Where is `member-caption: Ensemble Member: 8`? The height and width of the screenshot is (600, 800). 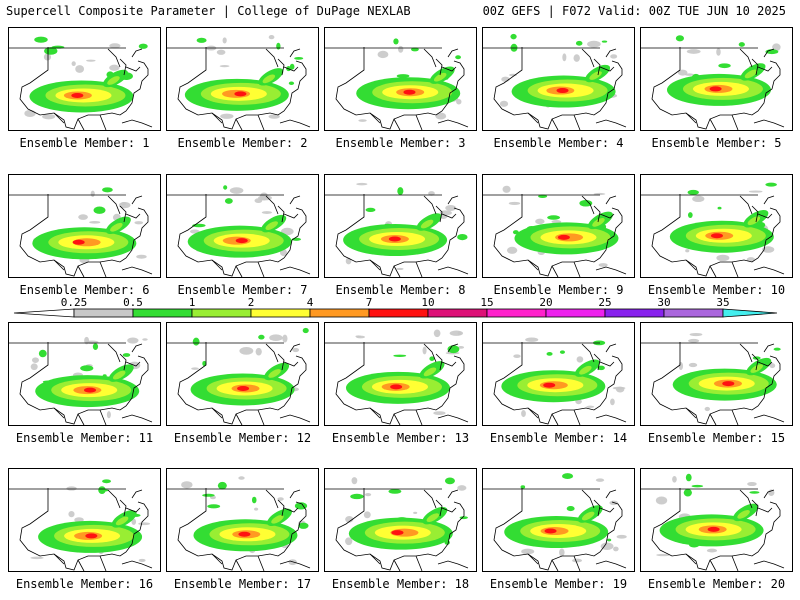
member-caption: Ensemble Member: 8 is located at coordinates (400, 290).